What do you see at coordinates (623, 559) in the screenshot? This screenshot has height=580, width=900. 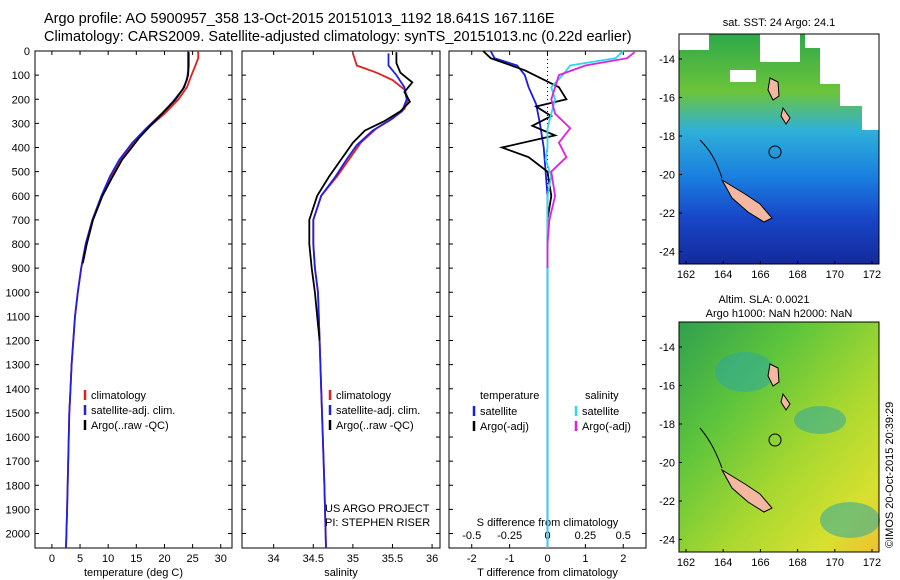 I see `x-tick-label: 2` at bounding box center [623, 559].